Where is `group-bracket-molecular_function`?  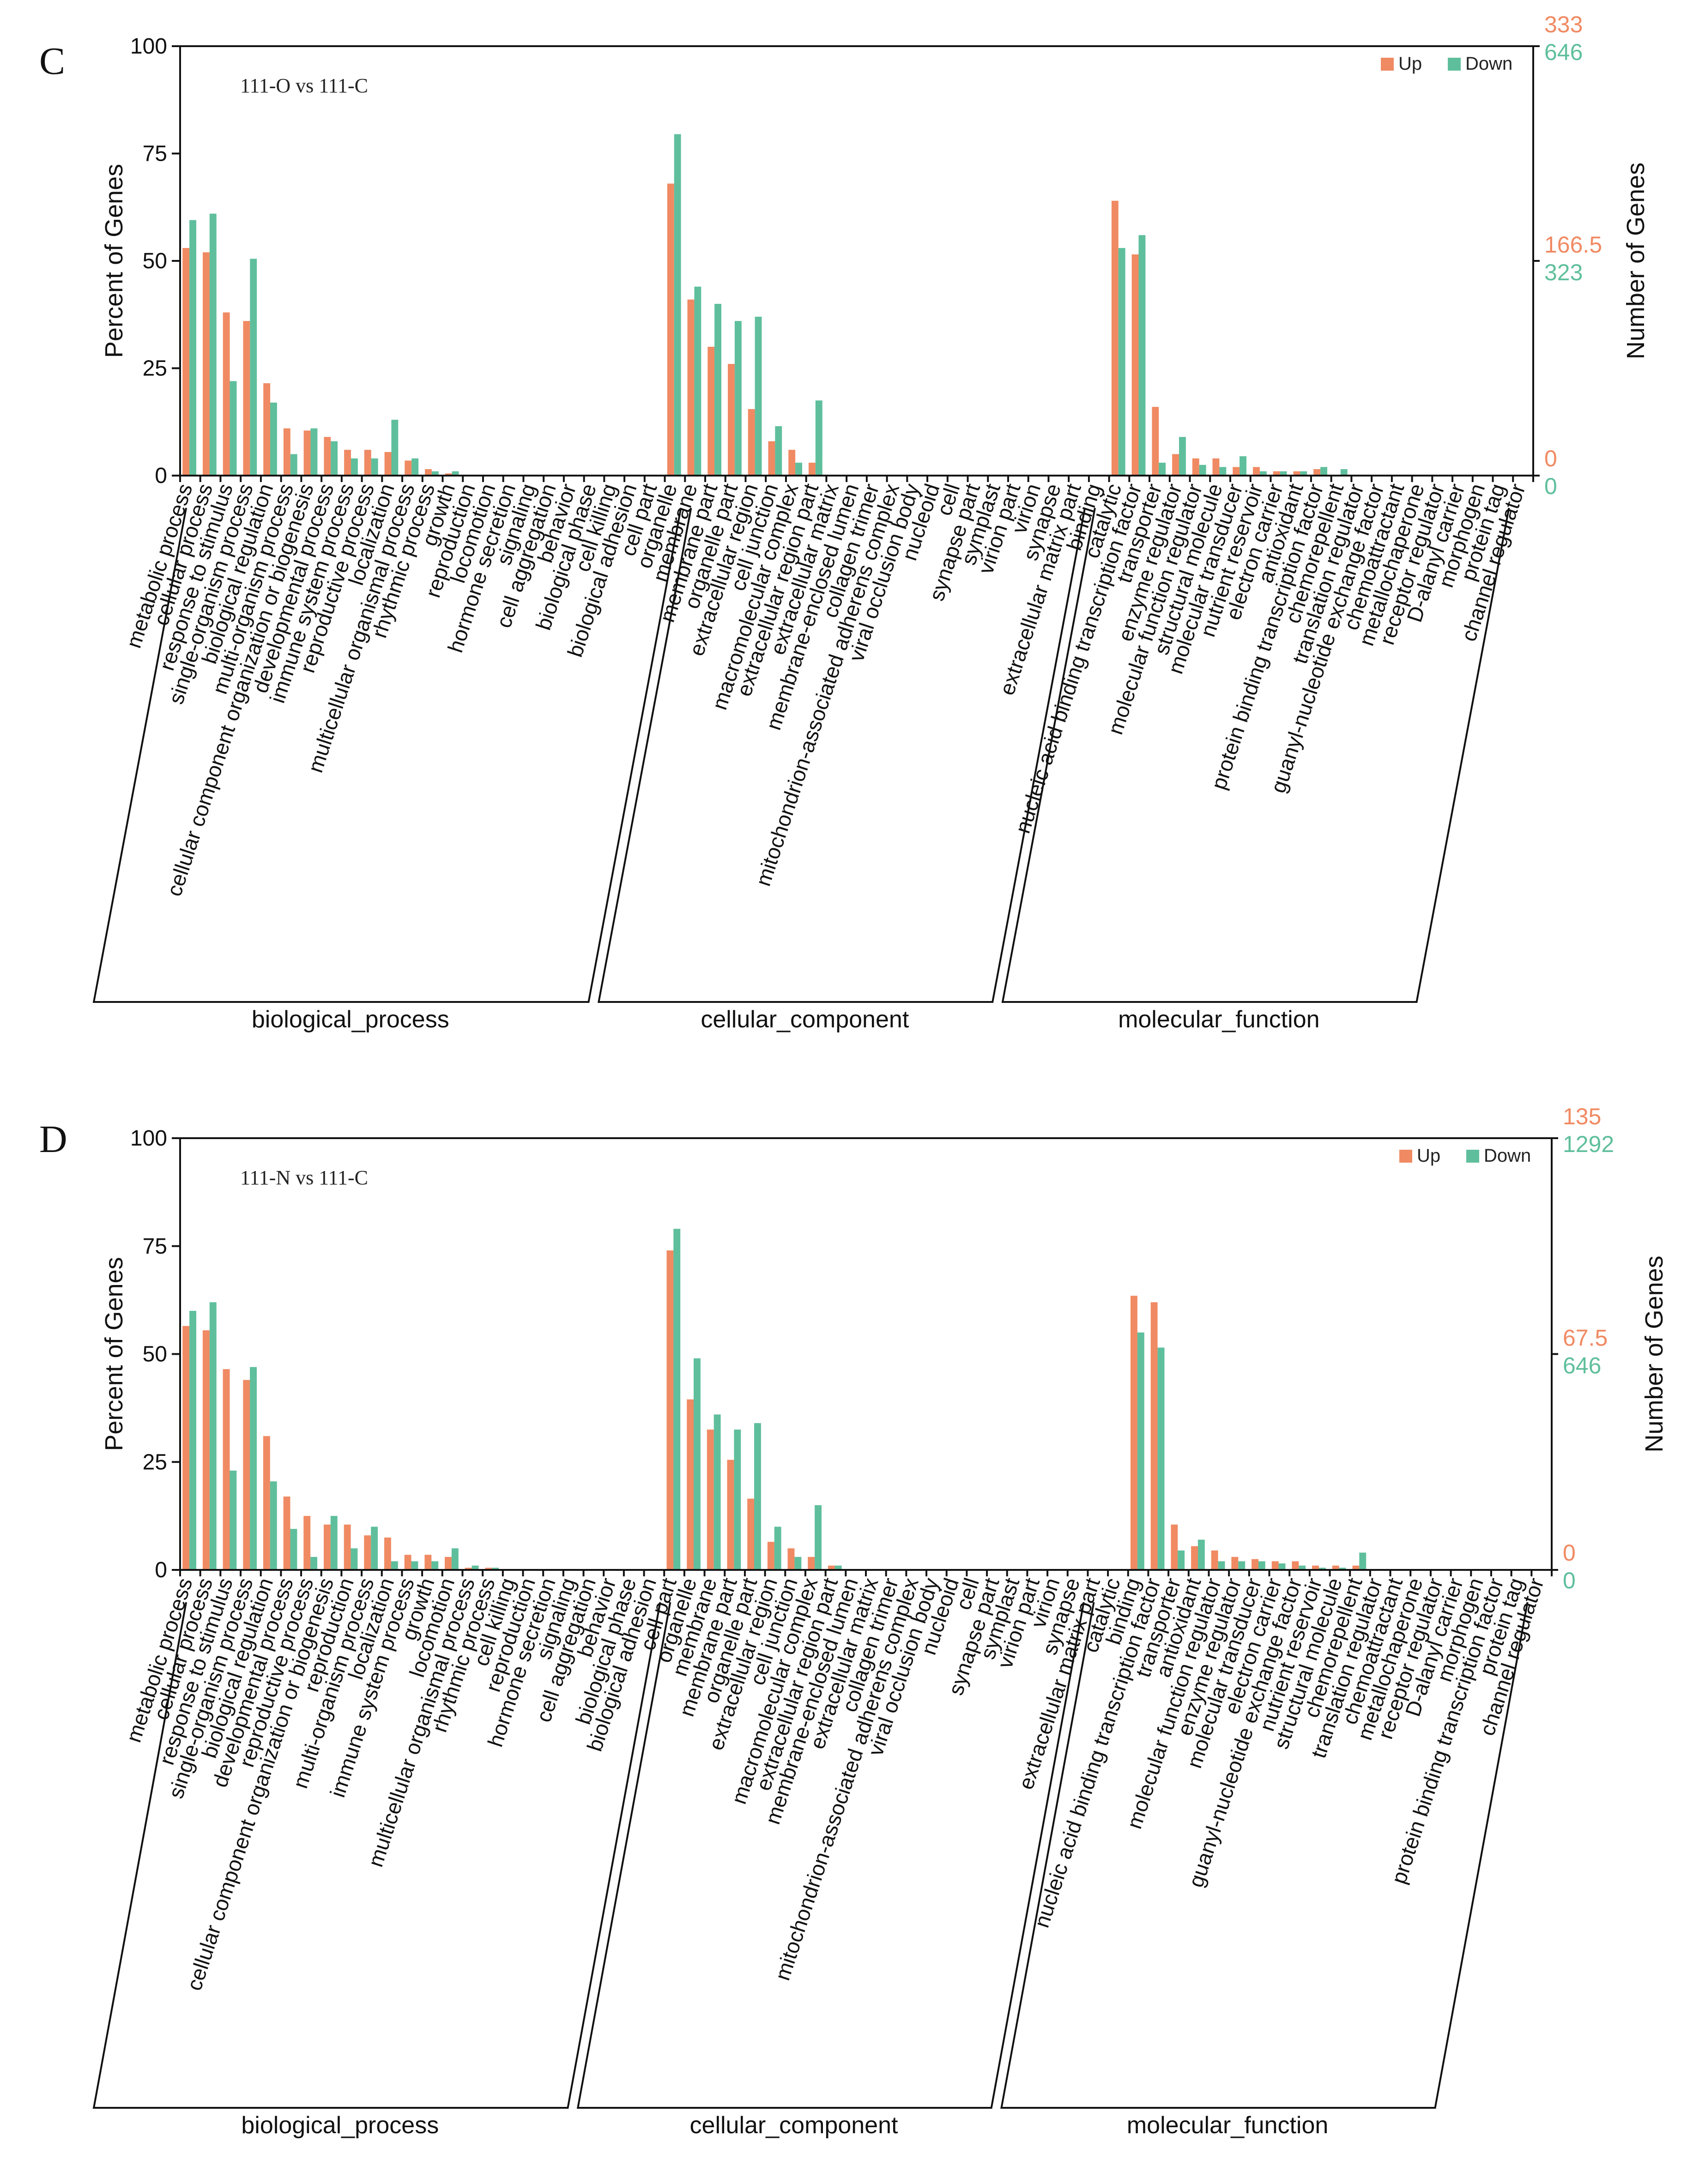 group-bracket-molecular_function is located at coordinates (1264, 1855).